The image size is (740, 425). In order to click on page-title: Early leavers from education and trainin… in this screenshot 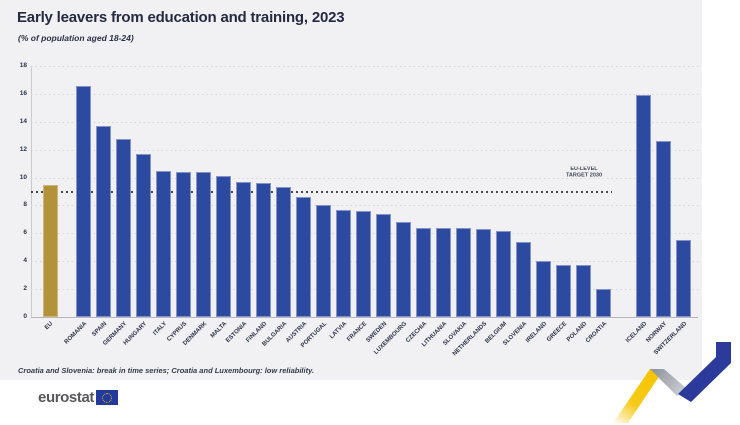, I will do `click(181, 17)`.